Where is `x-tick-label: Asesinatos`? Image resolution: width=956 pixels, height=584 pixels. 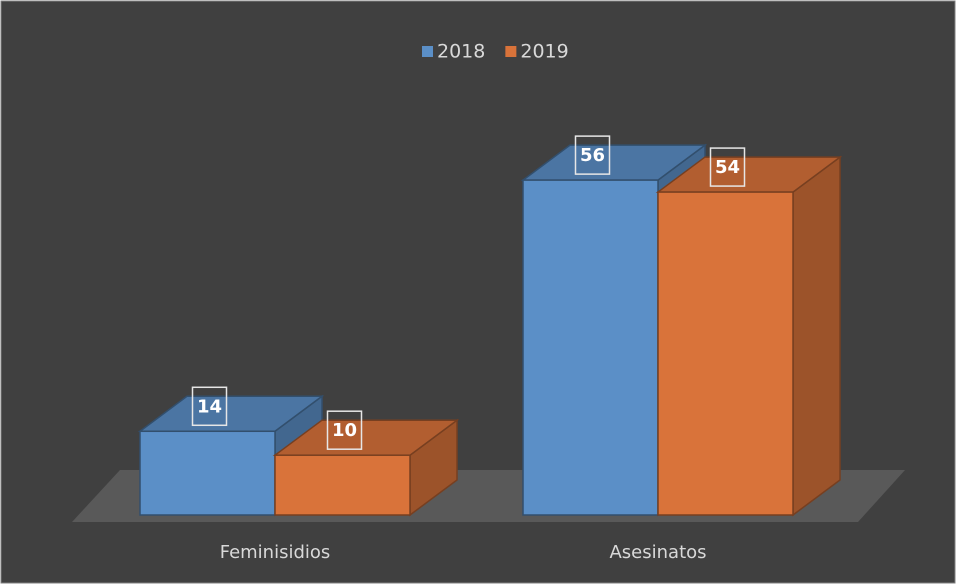 x-tick-label: Asesinatos is located at coordinates (657, 552).